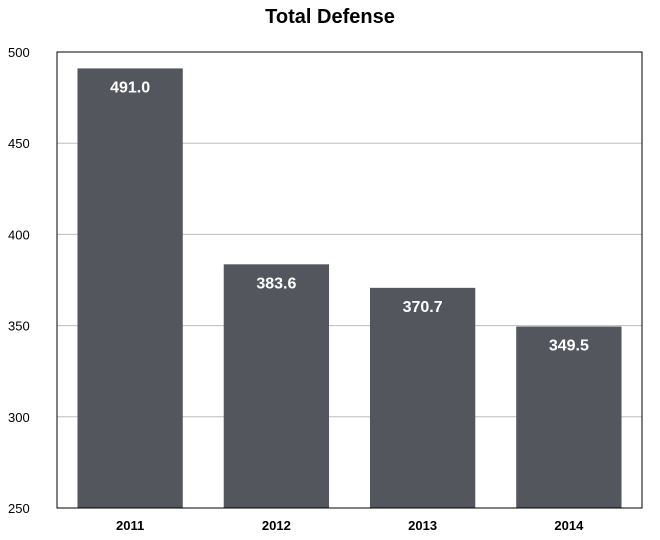 This screenshot has height=540, width=660. What do you see at coordinates (330, 17) in the screenshot?
I see `chart-title: Total Defense` at bounding box center [330, 17].